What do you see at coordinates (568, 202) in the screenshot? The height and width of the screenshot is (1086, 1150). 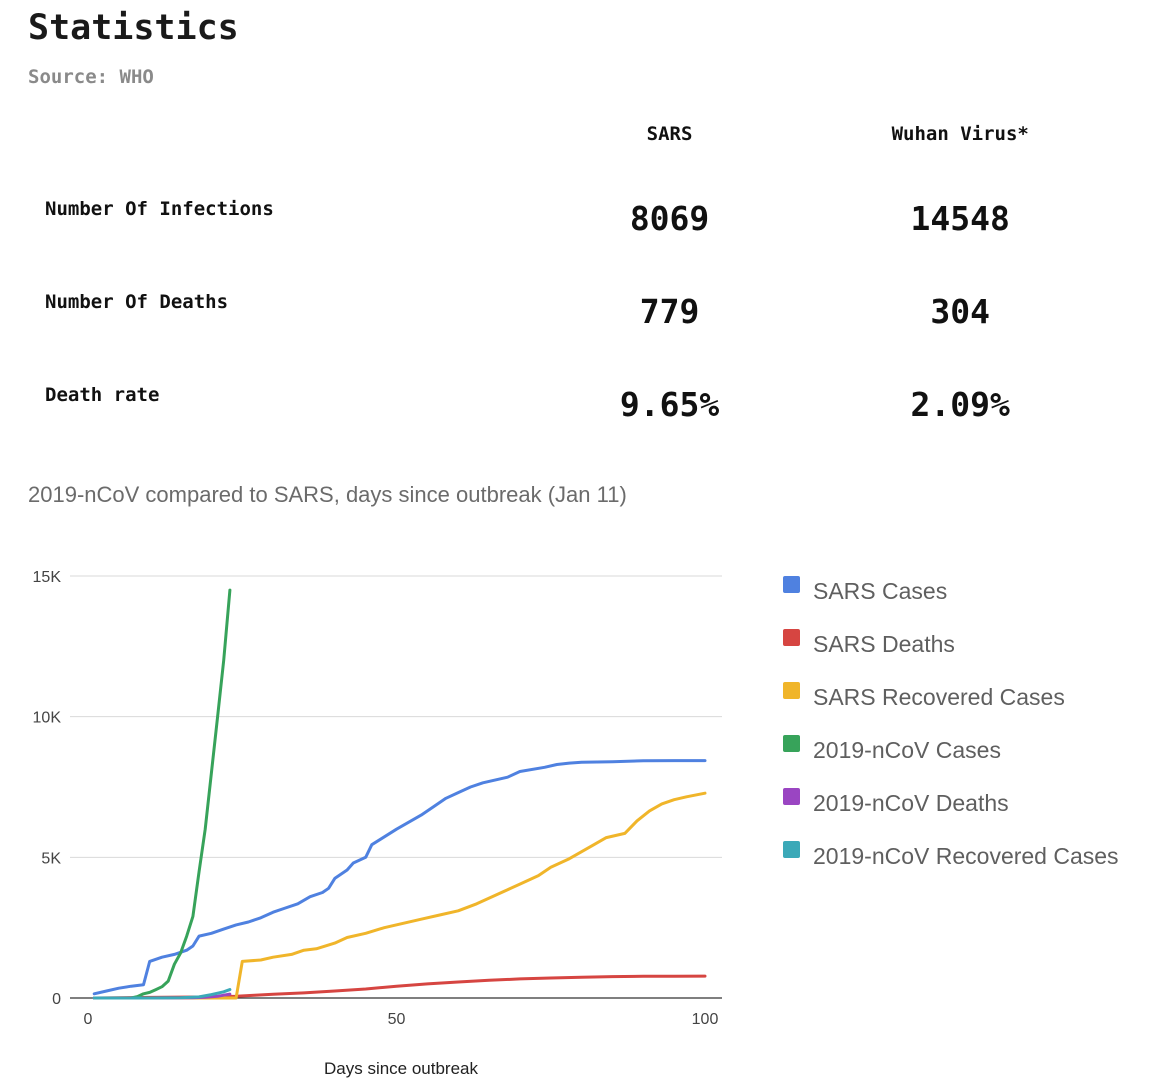 I see `table-row-infections: Number Of Infections 8069 14548` at bounding box center [568, 202].